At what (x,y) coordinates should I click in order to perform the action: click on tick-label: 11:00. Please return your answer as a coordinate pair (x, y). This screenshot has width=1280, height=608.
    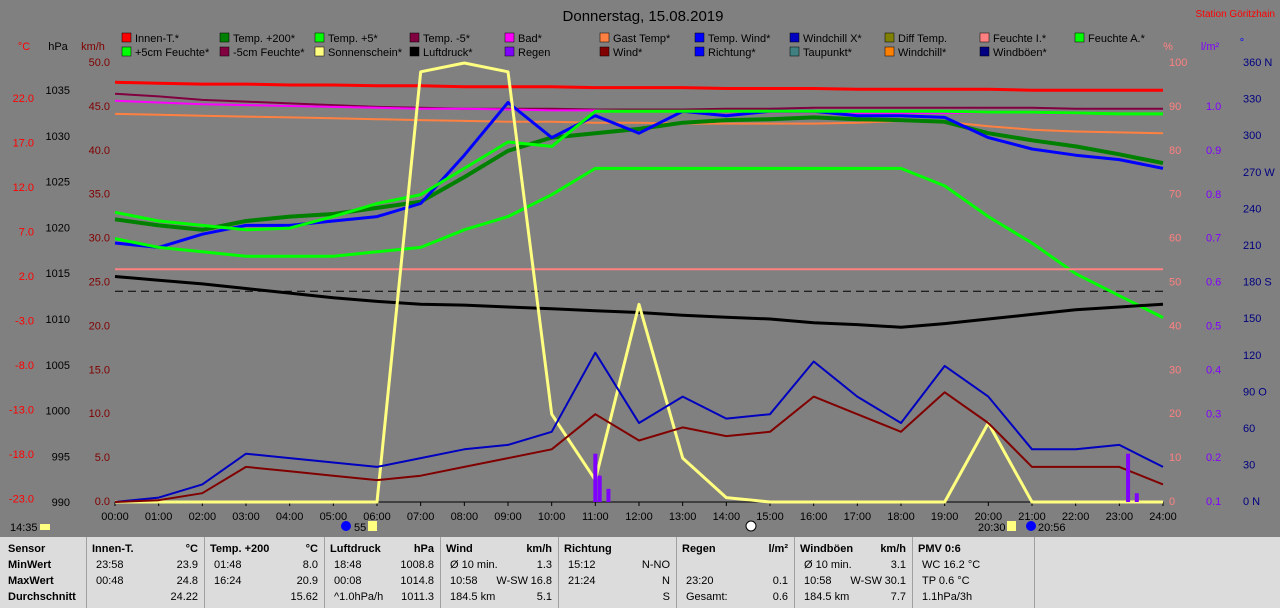
    Looking at the image, I should click on (595, 517).